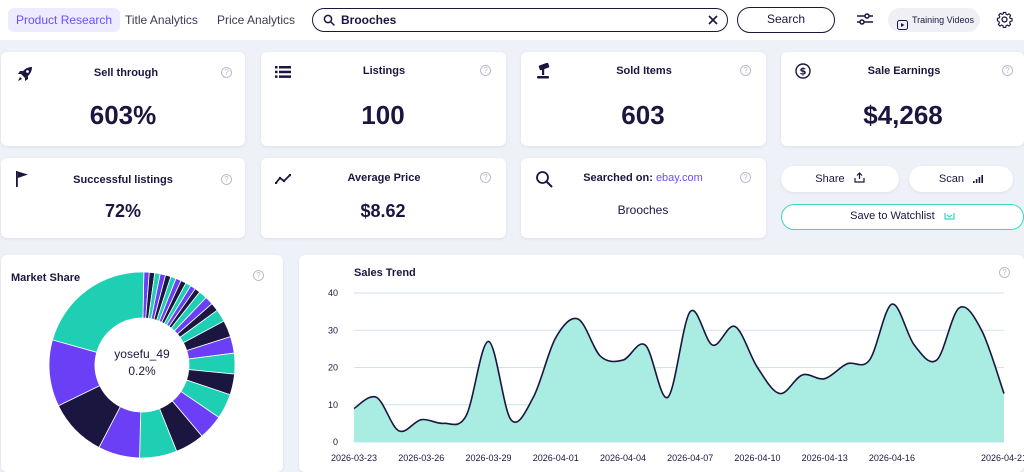 This screenshot has width=1024, height=472. What do you see at coordinates (98, 312) in the screenshot?
I see `donut-slice` at bounding box center [98, 312].